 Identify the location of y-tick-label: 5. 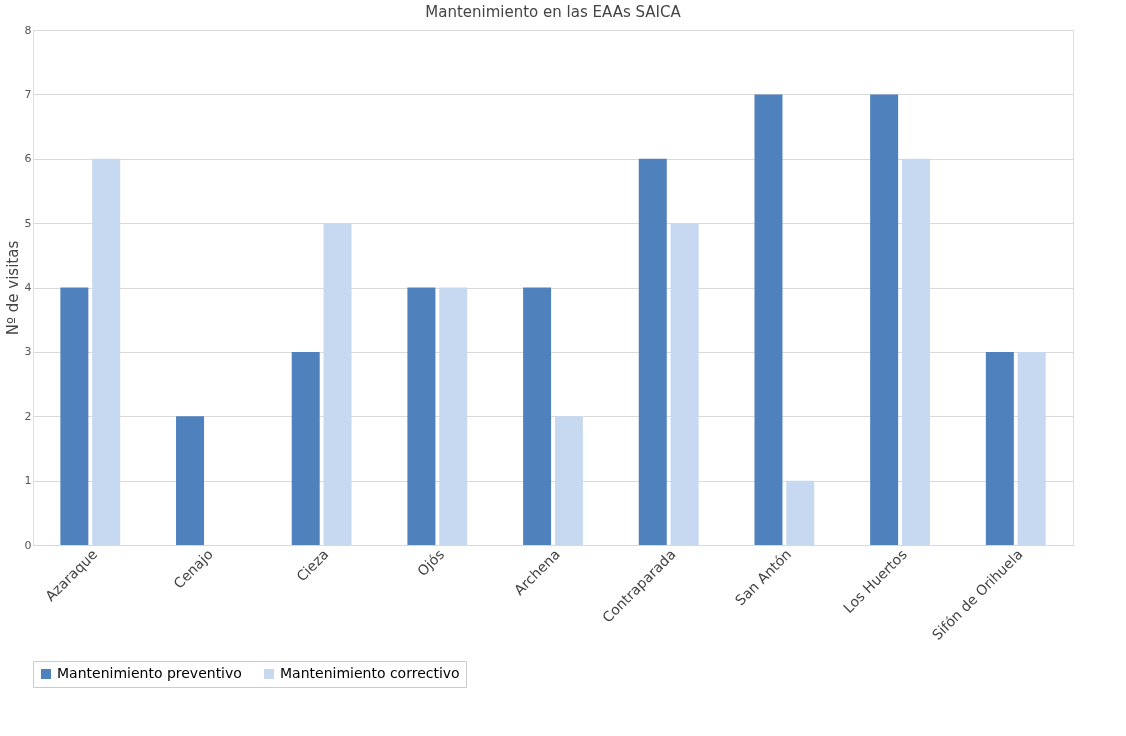
(28, 223).